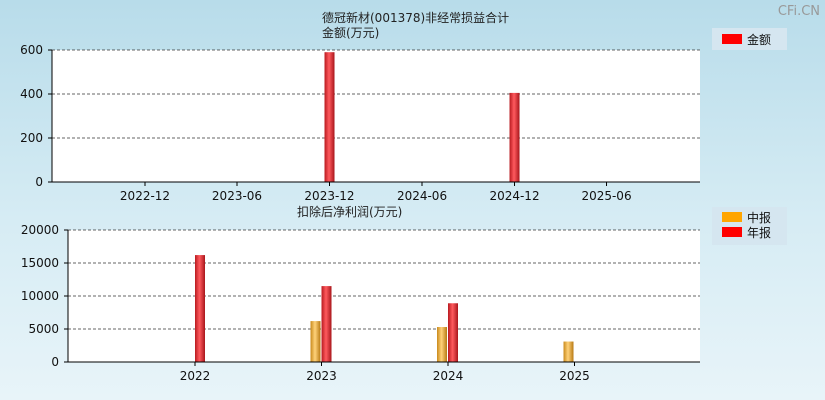 Image resolution: width=825 pixels, height=400 pixels. What do you see at coordinates (315, 341) in the screenshot?
I see `bar-interim-2023` at bounding box center [315, 341].